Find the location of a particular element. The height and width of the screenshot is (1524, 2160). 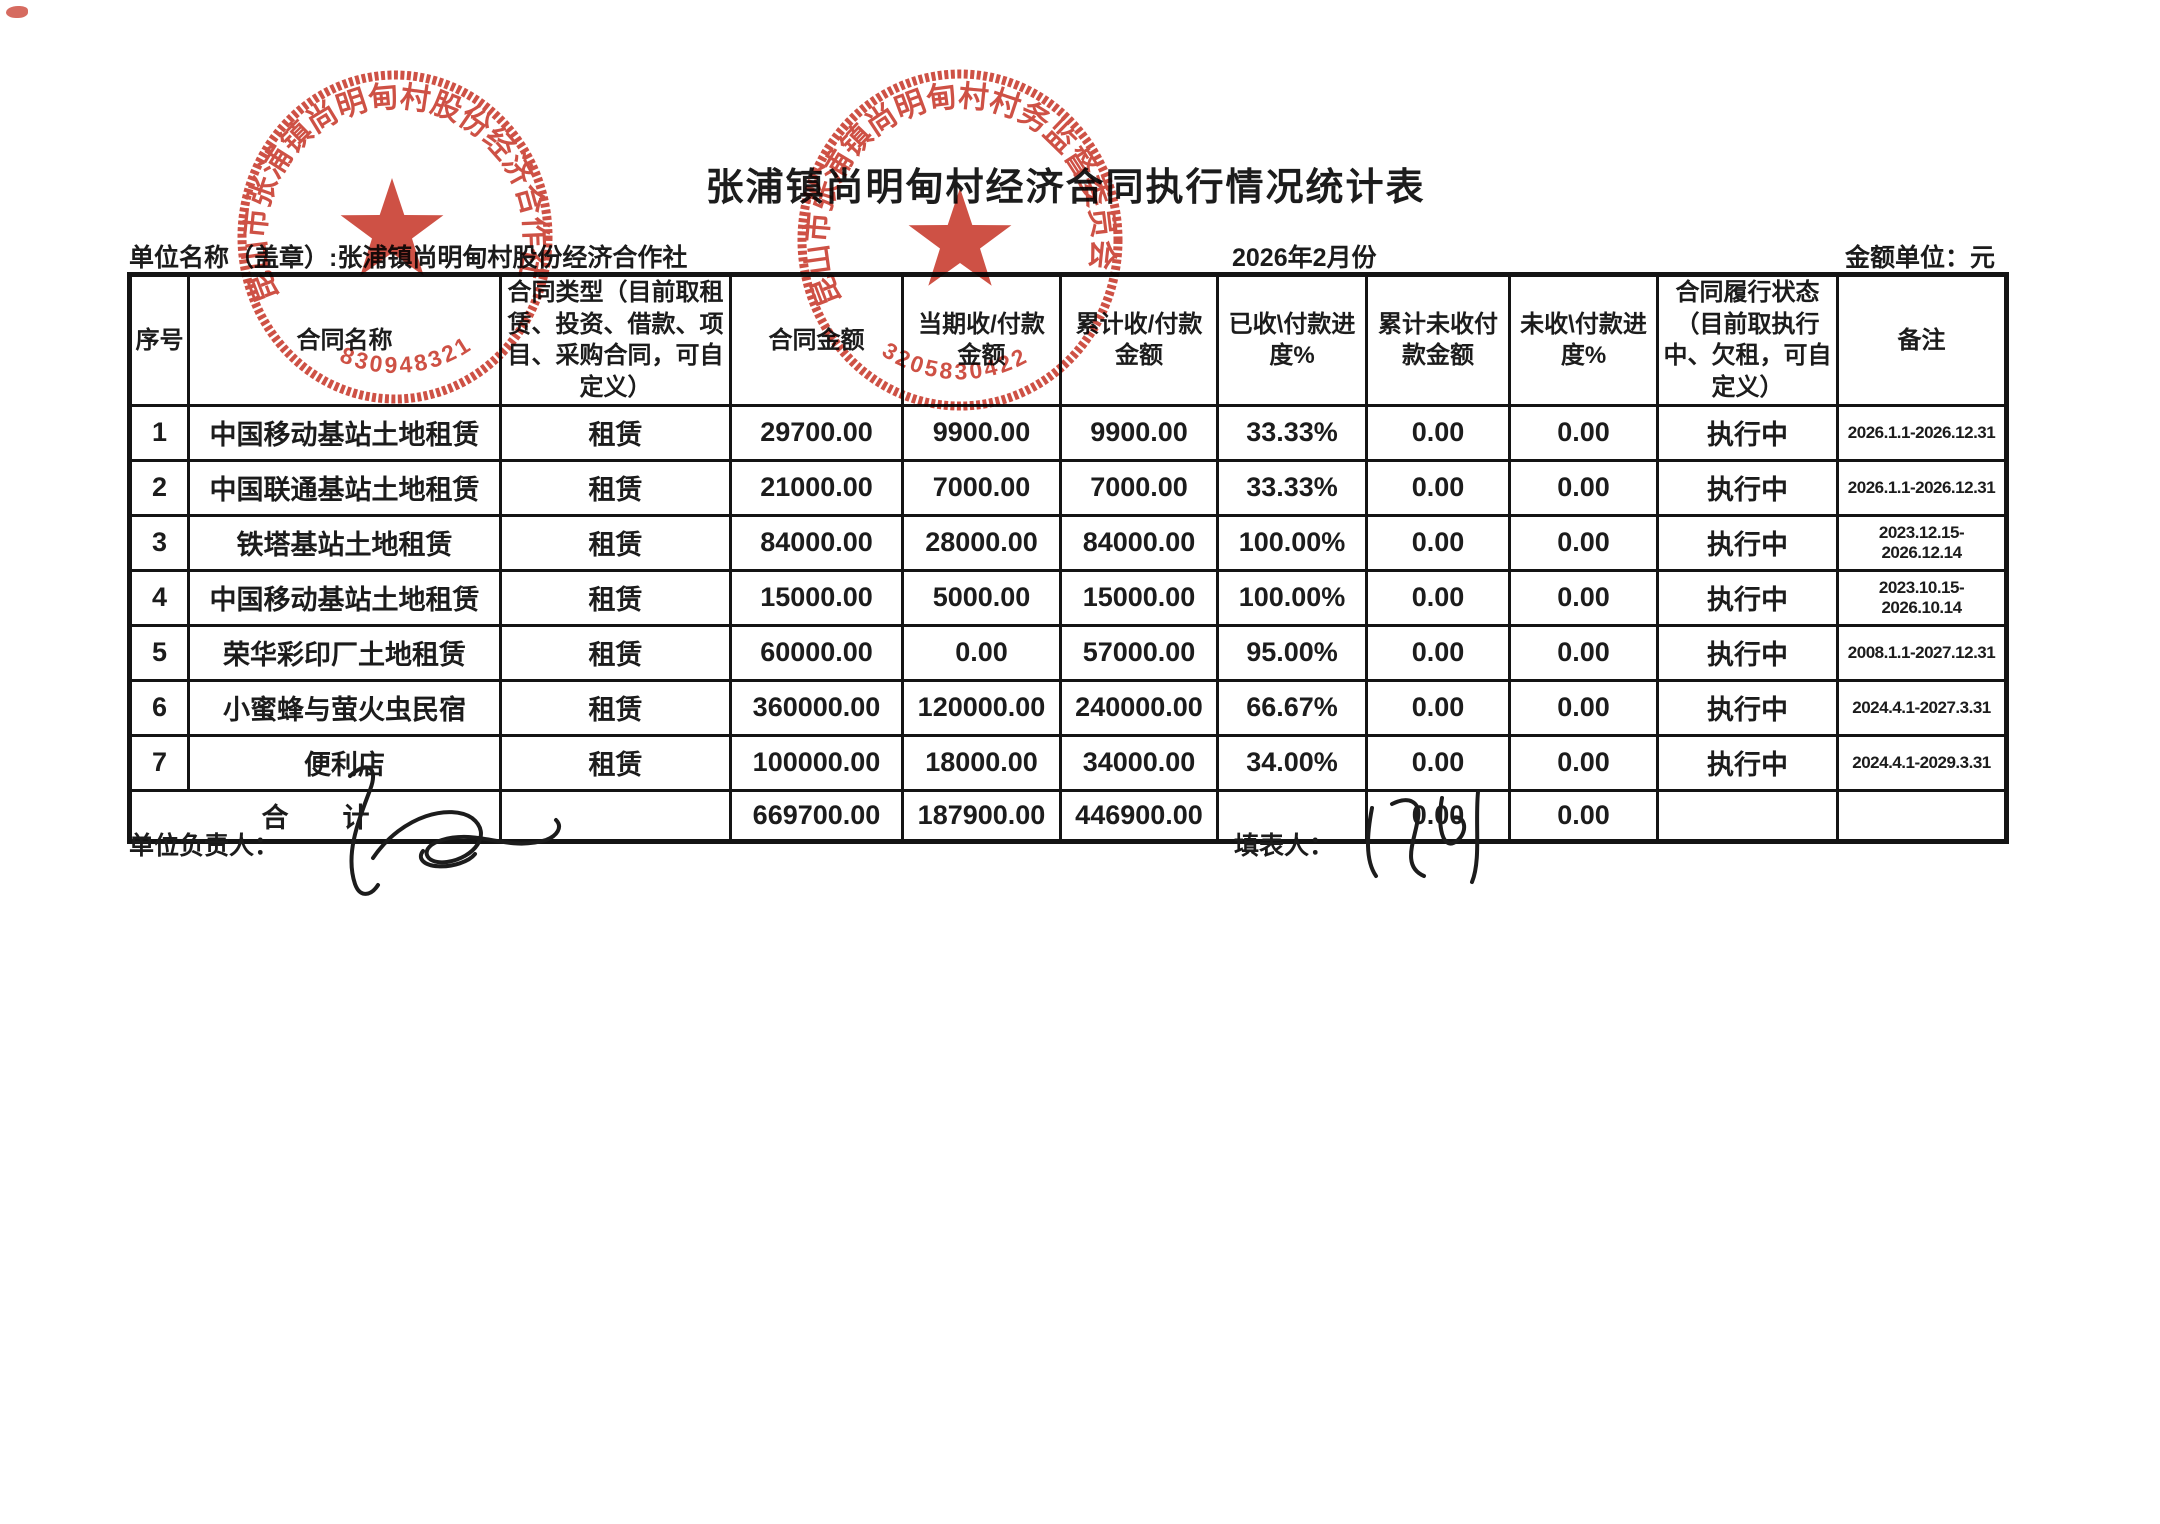

unit-head-signature-image is located at coordinates (454, 830).